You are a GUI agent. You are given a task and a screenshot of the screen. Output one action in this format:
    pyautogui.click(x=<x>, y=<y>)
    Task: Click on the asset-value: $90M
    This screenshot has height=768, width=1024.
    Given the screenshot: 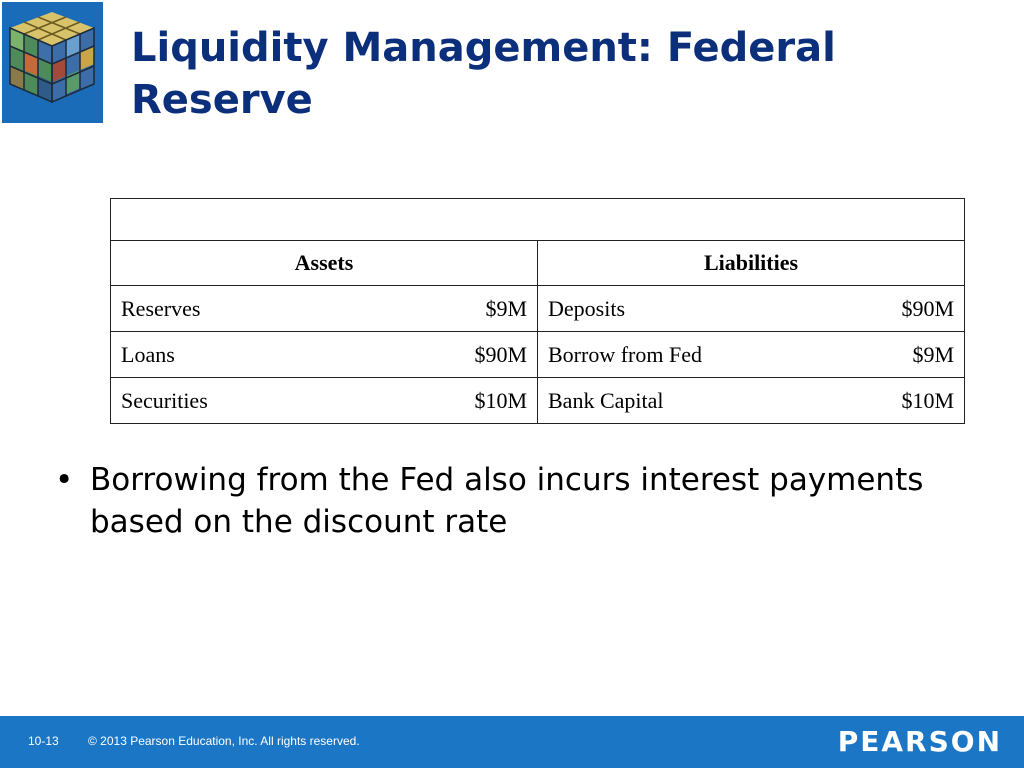 What is the action you would take?
    pyautogui.click(x=500, y=354)
    